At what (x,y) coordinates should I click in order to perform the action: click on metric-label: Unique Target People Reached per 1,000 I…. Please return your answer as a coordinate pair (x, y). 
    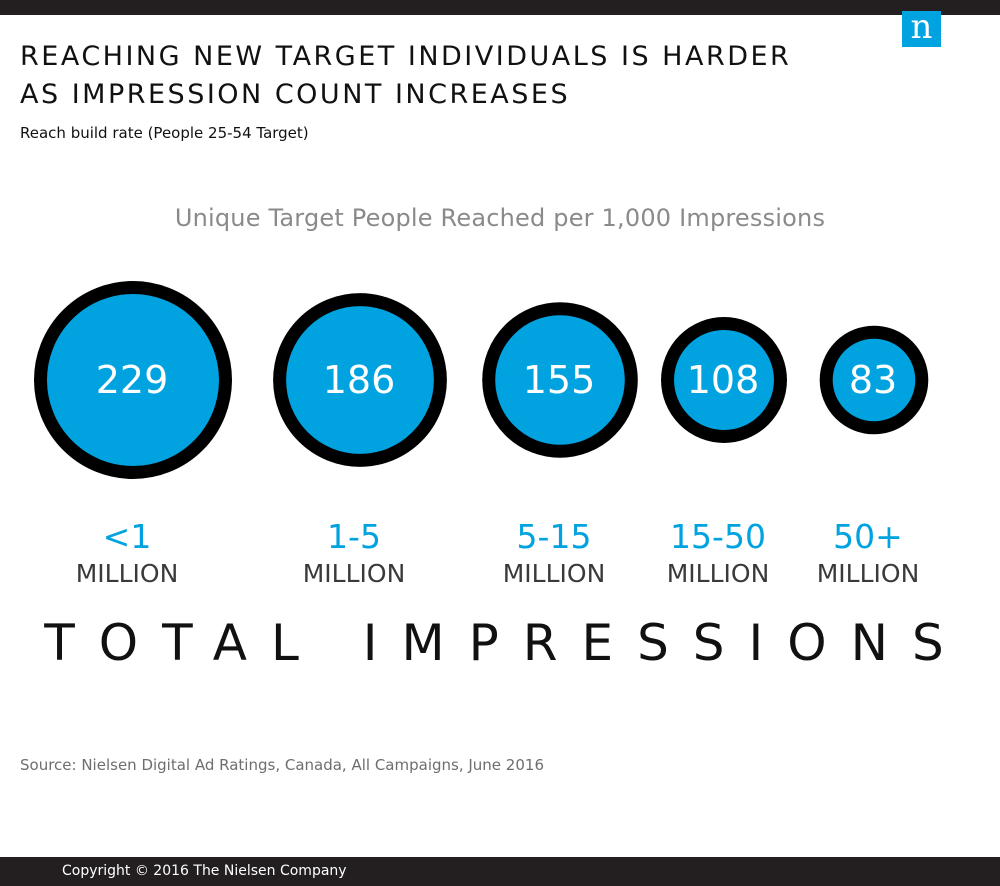
    Looking at the image, I should click on (500, 218).